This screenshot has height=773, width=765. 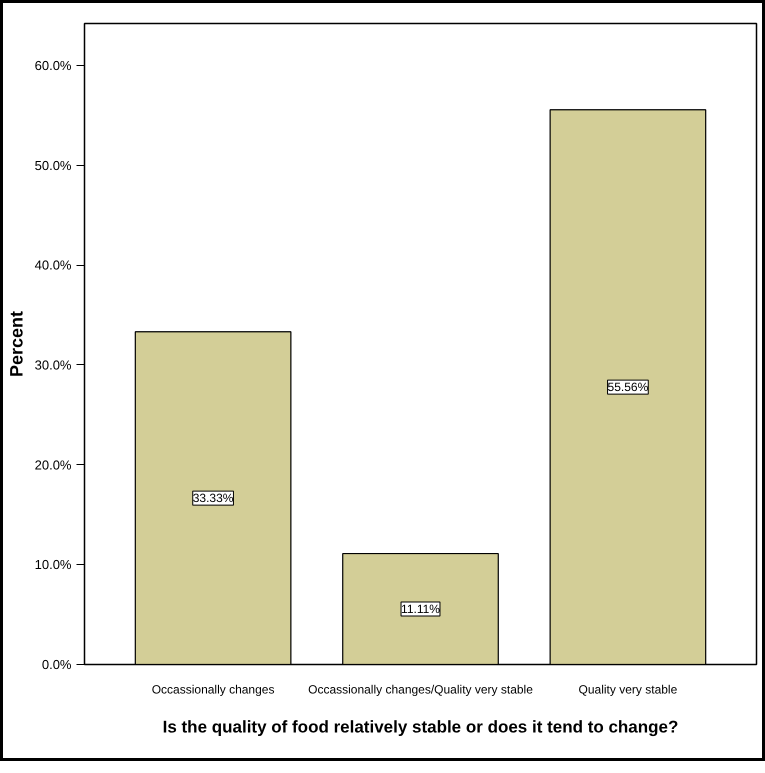 What do you see at coordinates (53, 564) in the screenshot?
I see `y-tick-label: 10.0%` at bounding box center [53, 564].